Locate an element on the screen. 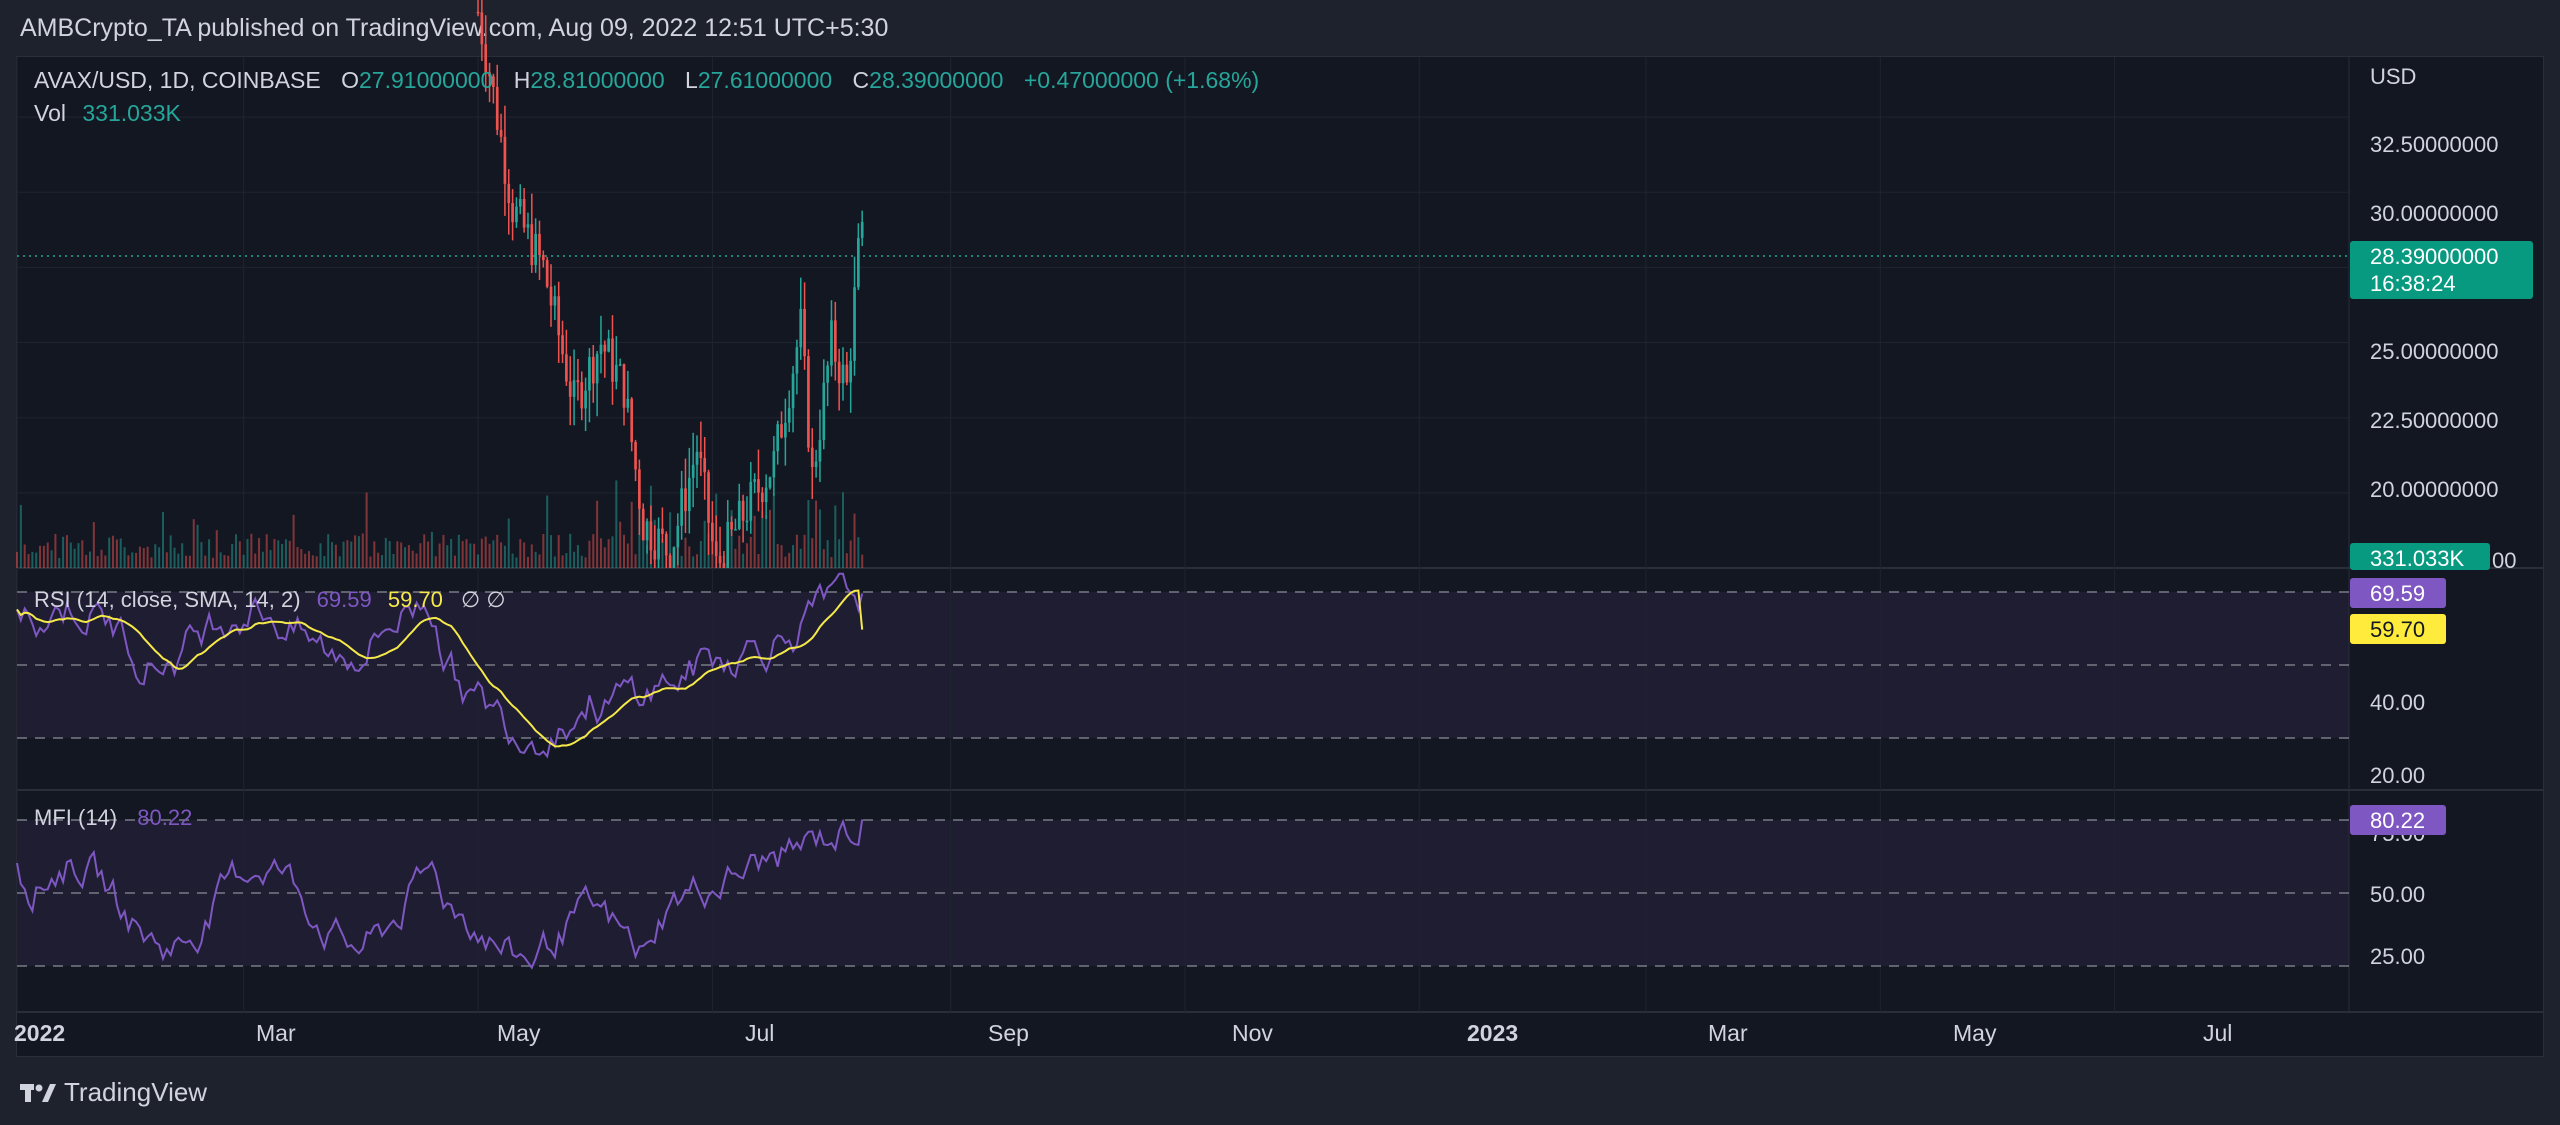 The image size is (2560, 1125). rsi-band is located at coordinates (1183, 665).